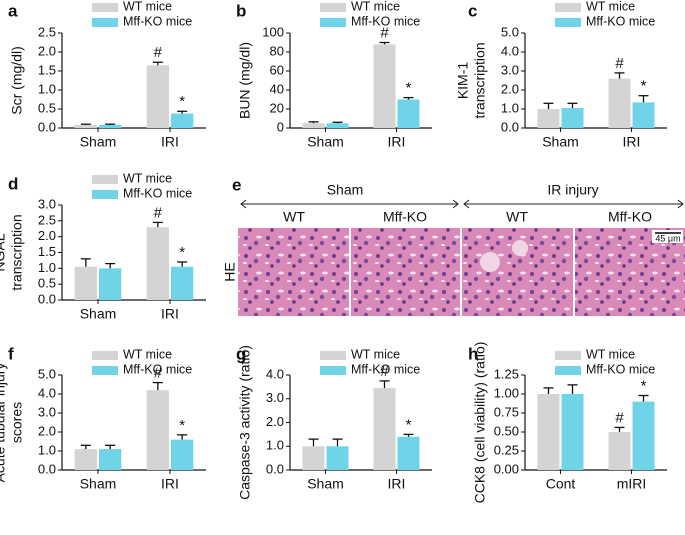  I want to click on column-label: Mff-KO, so click(630, 217).